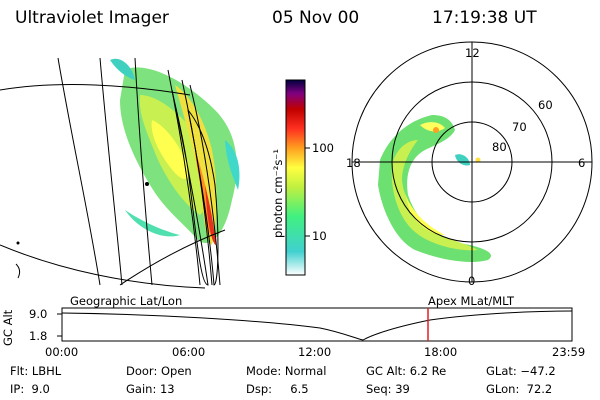 The height and width of the screenshot is (400, 600). I want to click on timeline-ylabel: GC Alt, so click(8, 327).